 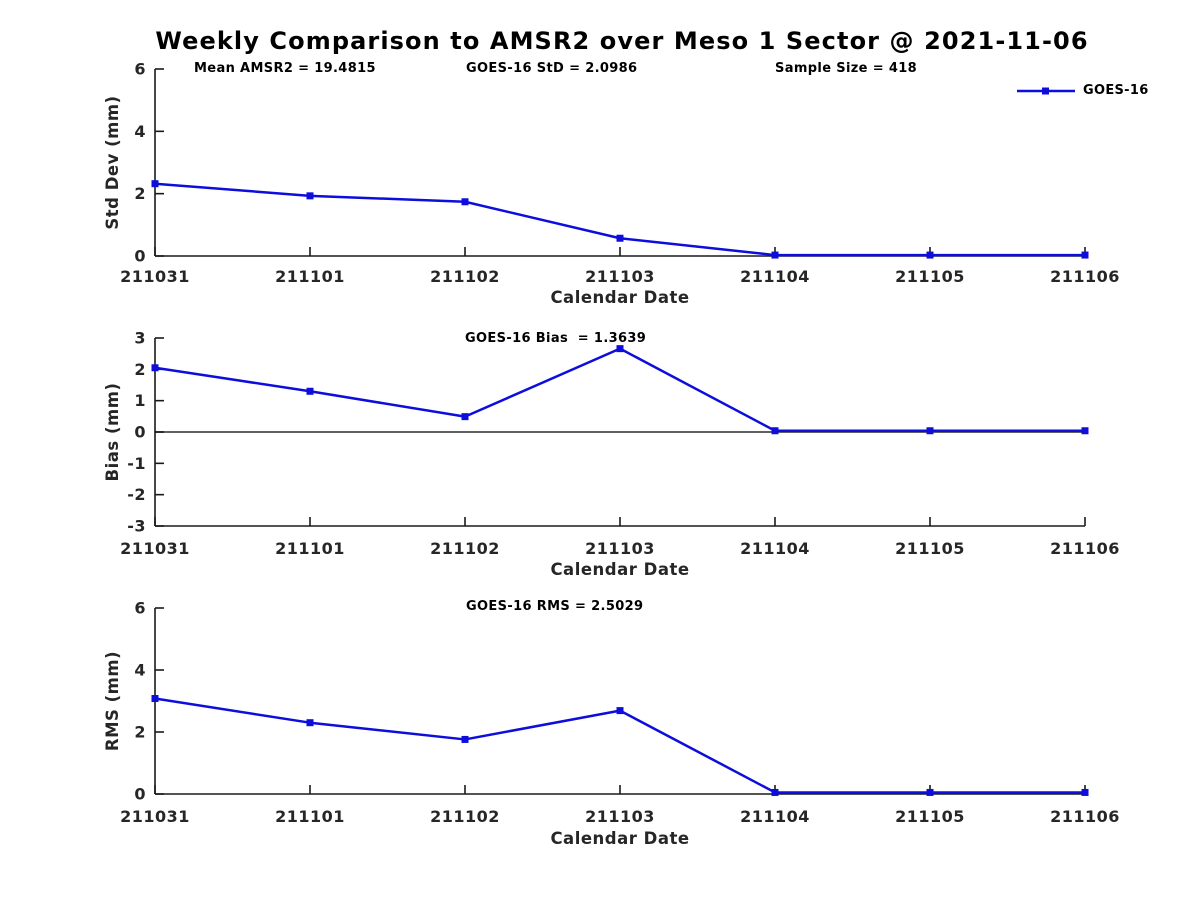 What do you see at coordinates (140, 338) in the screenshot?
I see `y-tick-label: 3` at bounding box center [140, 338].